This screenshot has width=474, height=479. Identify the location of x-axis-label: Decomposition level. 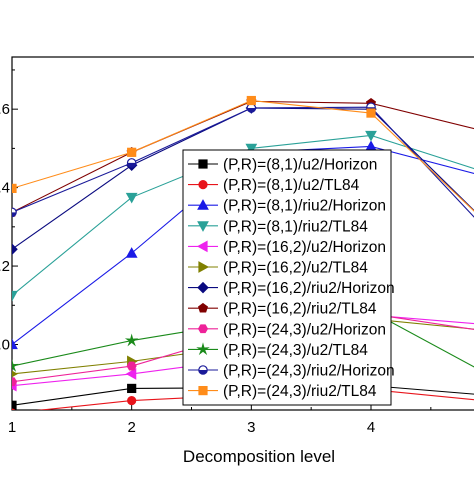
(259, 456).